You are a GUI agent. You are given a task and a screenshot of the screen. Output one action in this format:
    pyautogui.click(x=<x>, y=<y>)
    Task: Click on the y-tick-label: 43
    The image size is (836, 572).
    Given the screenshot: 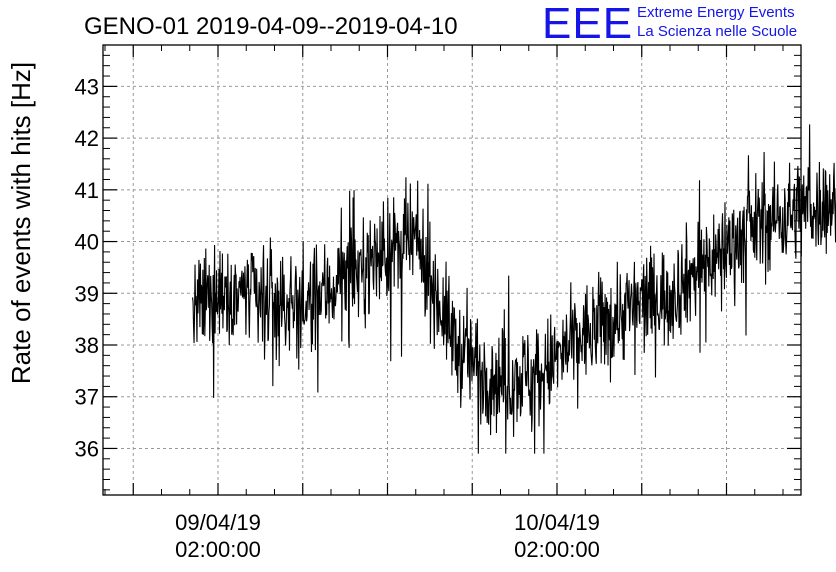 What is the action you would take?
    pyautogui.click(x=87, y=86)
    